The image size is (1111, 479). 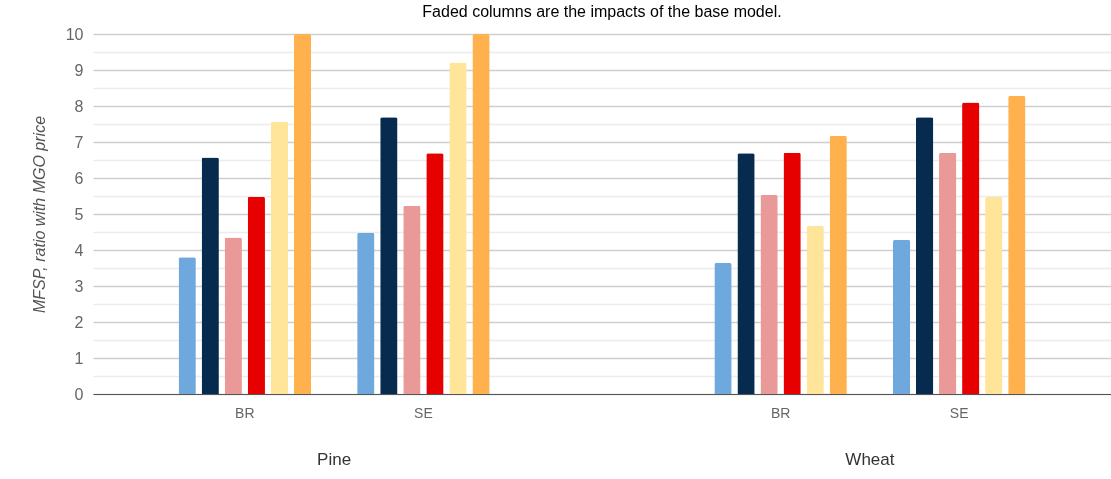 What do you see at coordinates (602, 11) in the screenshot?
I see `chart-title: Faded columns are the impacts of the base model.` at bounding box center [602, 11].